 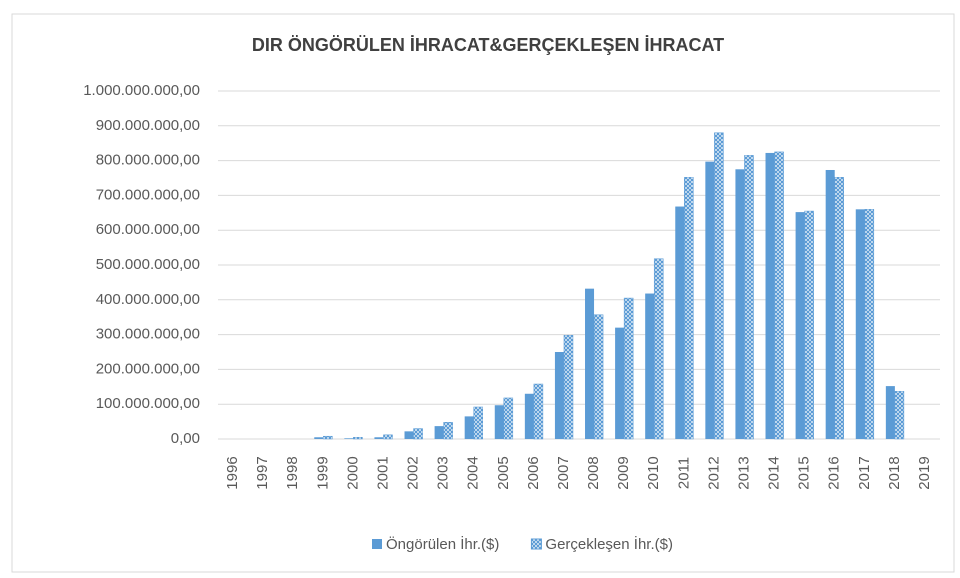 What do you see at coordinates (232, 472) in the screenshot?
I see `x-tick-label: 1996` at bounding box center [232, 472].